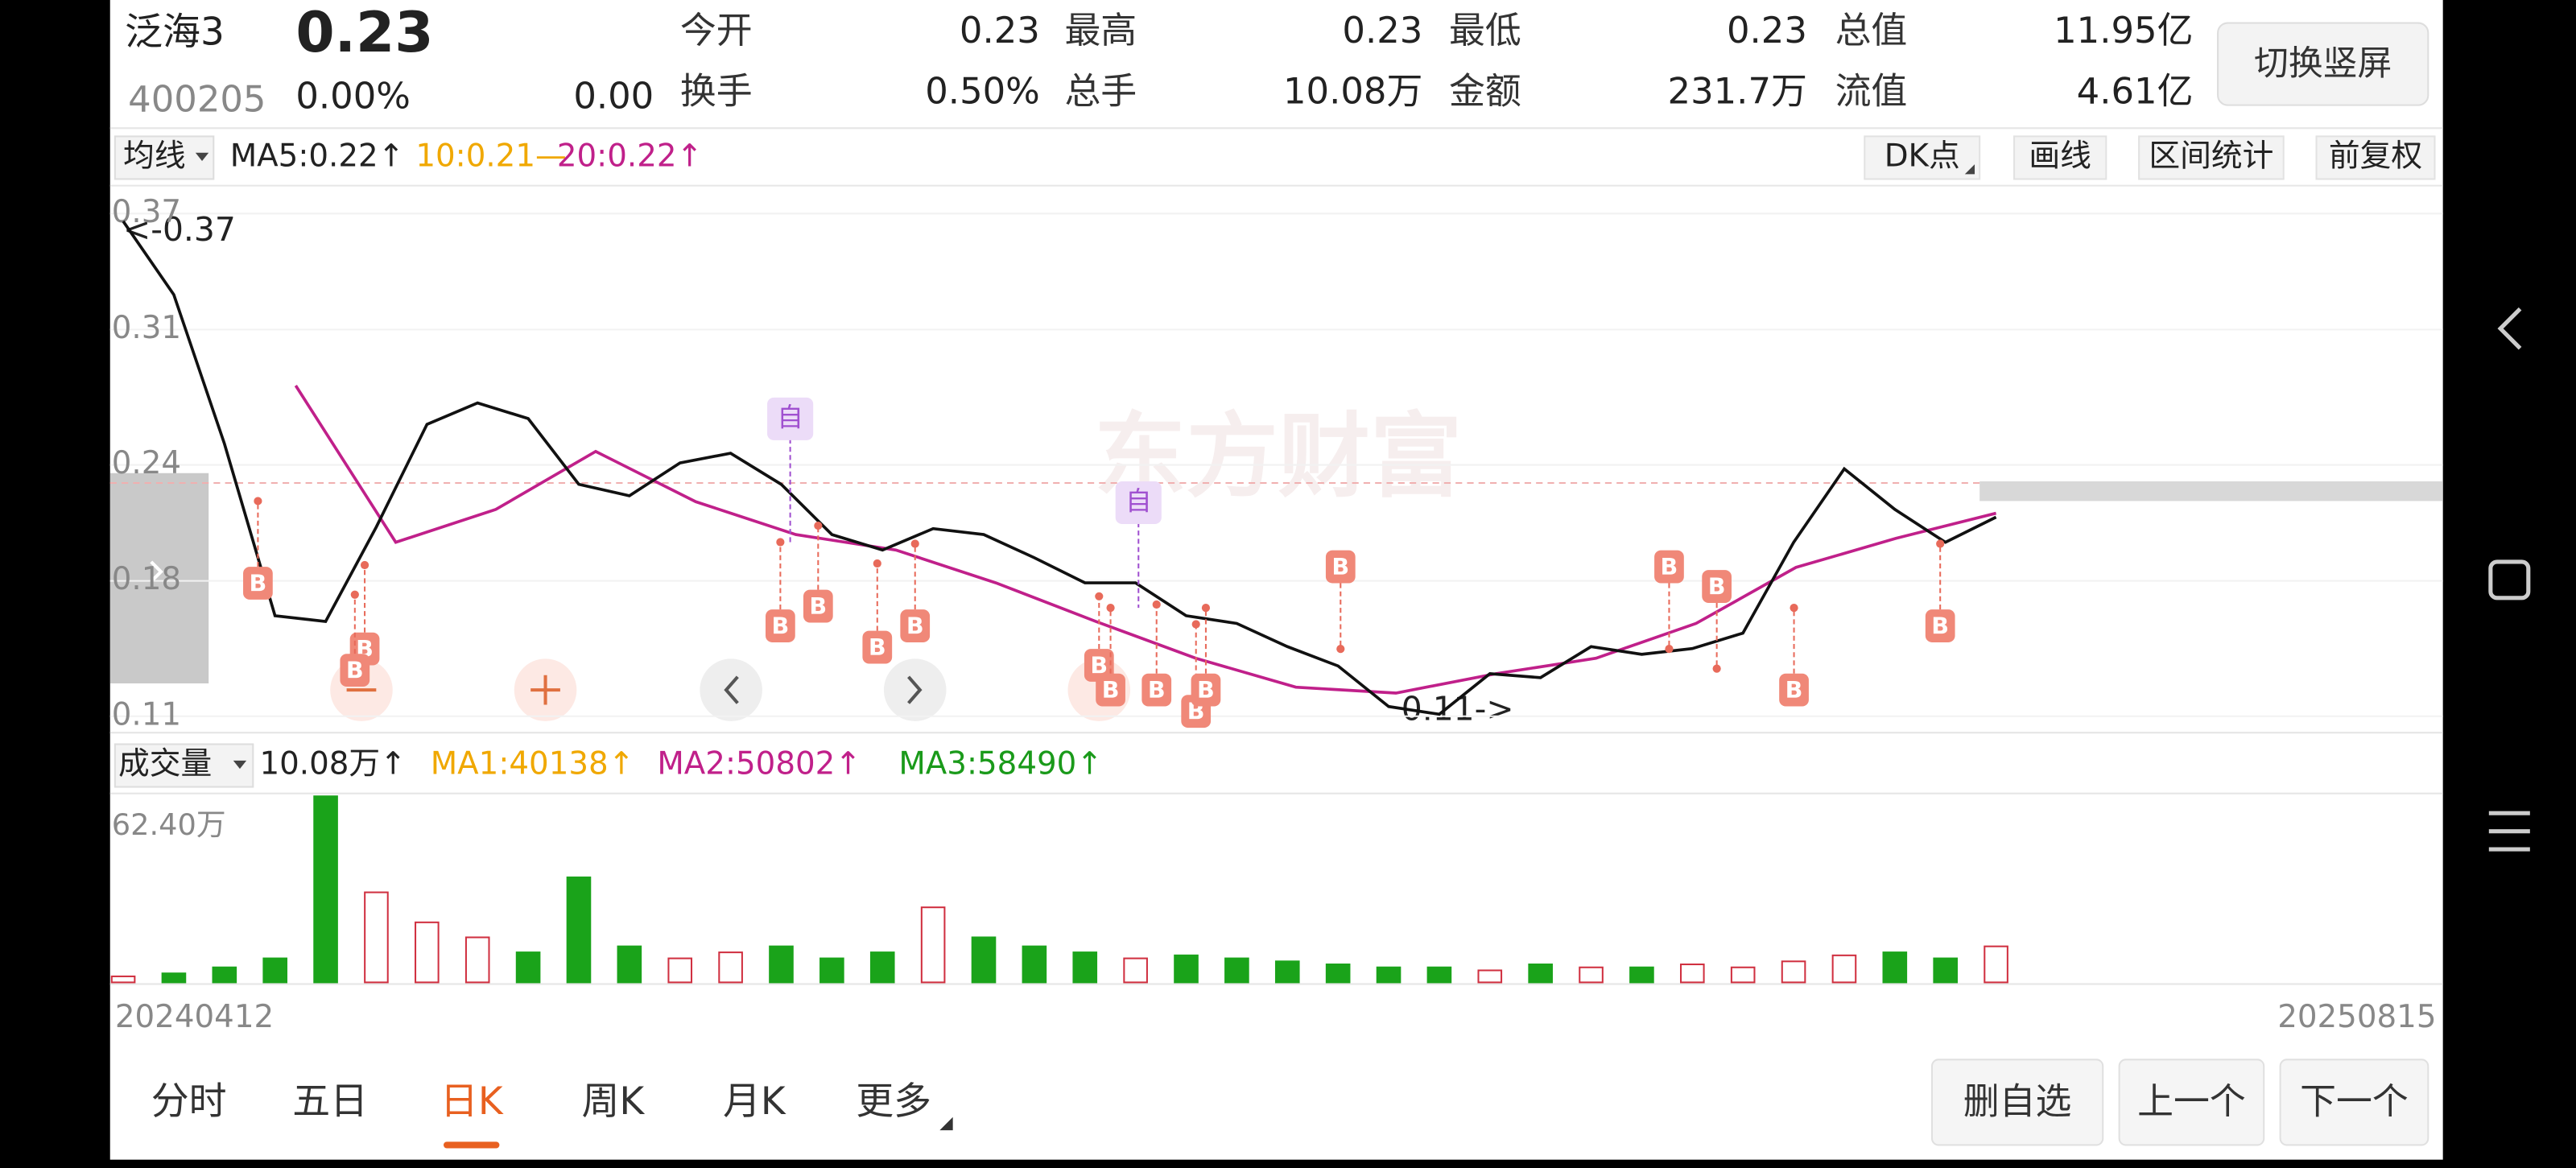 The image size is (2576, 1168). Describe the element at coordinates (175, 32) in the screenshot. I see `stock-name: 泛海3` at that location.